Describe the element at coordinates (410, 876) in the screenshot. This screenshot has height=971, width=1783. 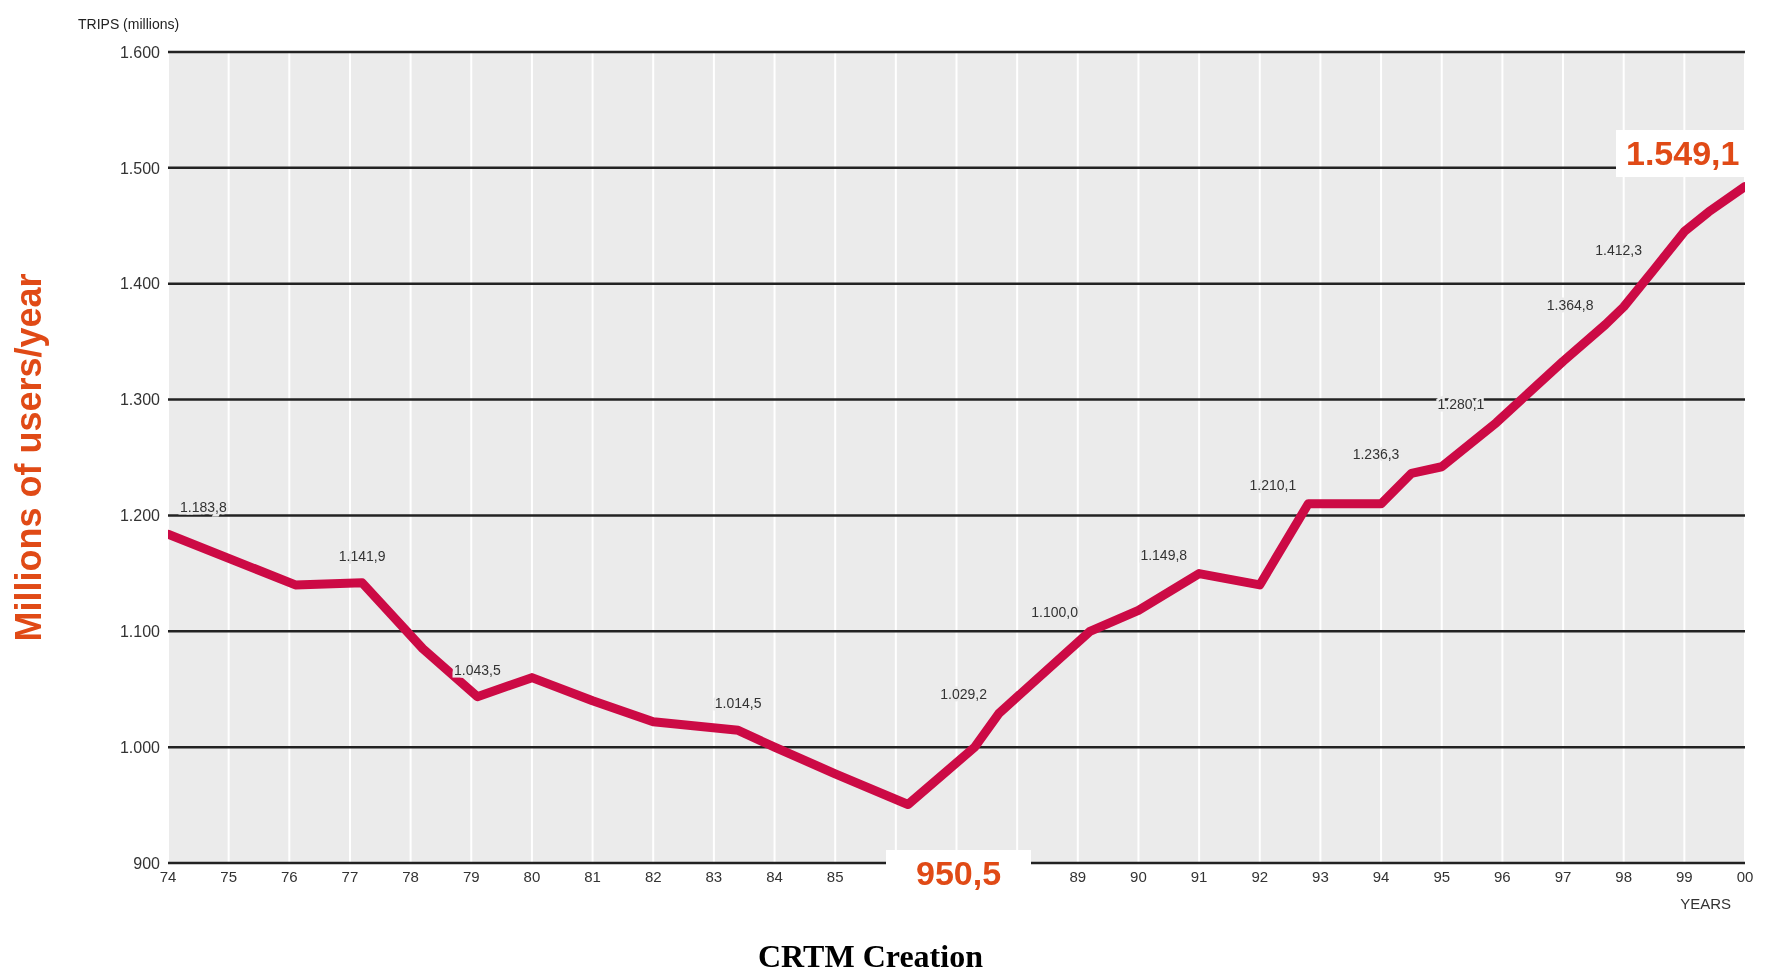
I see `x-tick-label: 78` at that location.